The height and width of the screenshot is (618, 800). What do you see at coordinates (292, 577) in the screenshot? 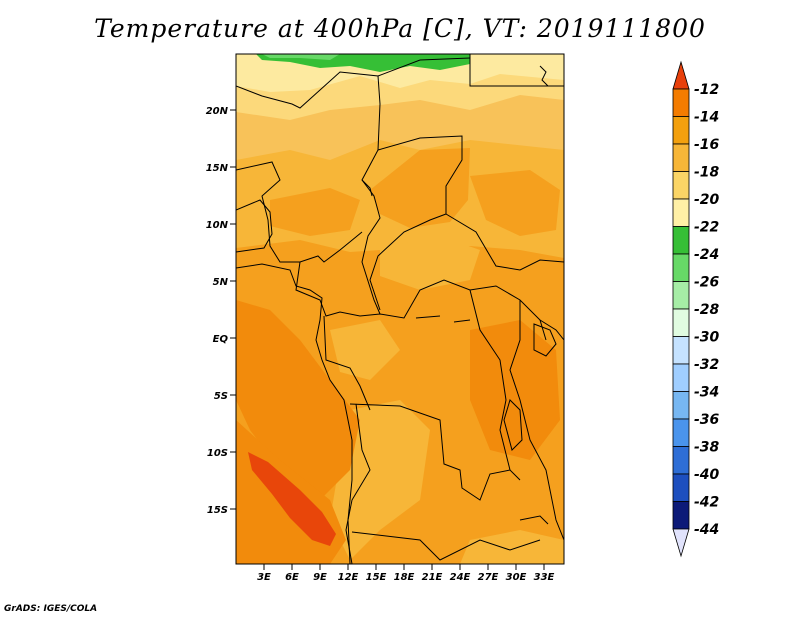
I see `lon-label: 6E` at bounding box center [292, 577].